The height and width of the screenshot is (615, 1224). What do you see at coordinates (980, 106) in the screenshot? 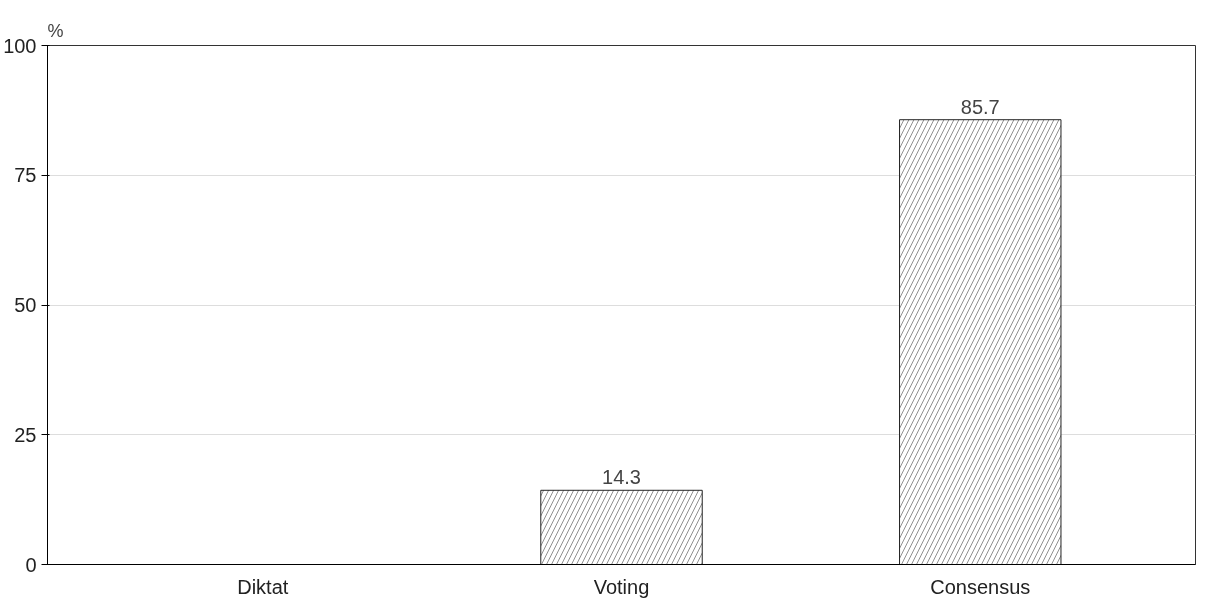
I see `data-label: 85.7` at bounding box center [980, 106].